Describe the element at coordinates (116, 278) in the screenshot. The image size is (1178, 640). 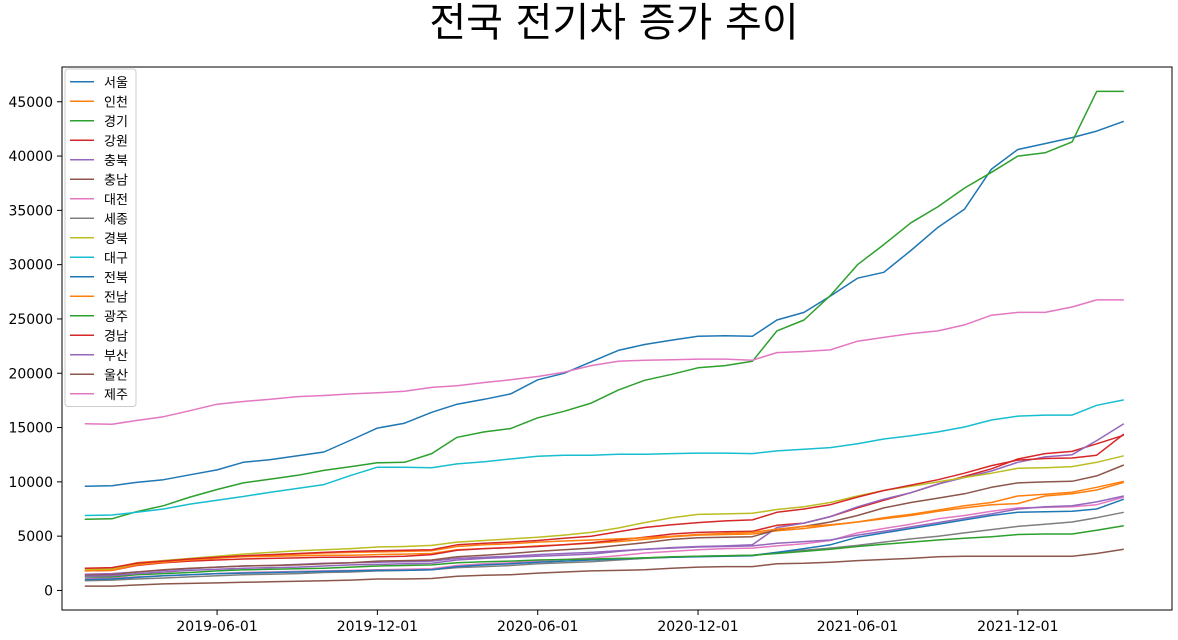
I see `legend-label: 전북` at that location.